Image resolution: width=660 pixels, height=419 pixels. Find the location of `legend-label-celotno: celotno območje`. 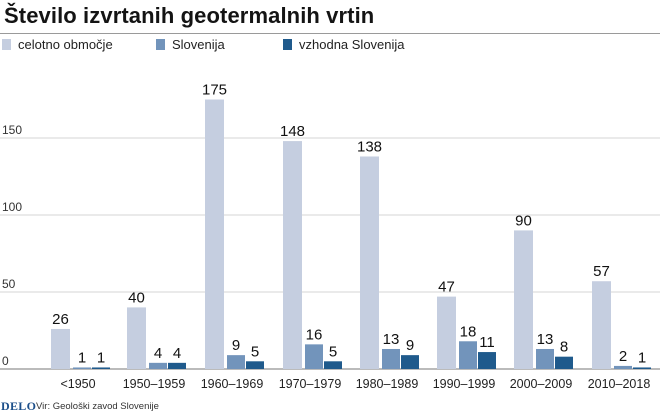

legend-label-celotno: celotno območje is located at coordinates (65, 44).